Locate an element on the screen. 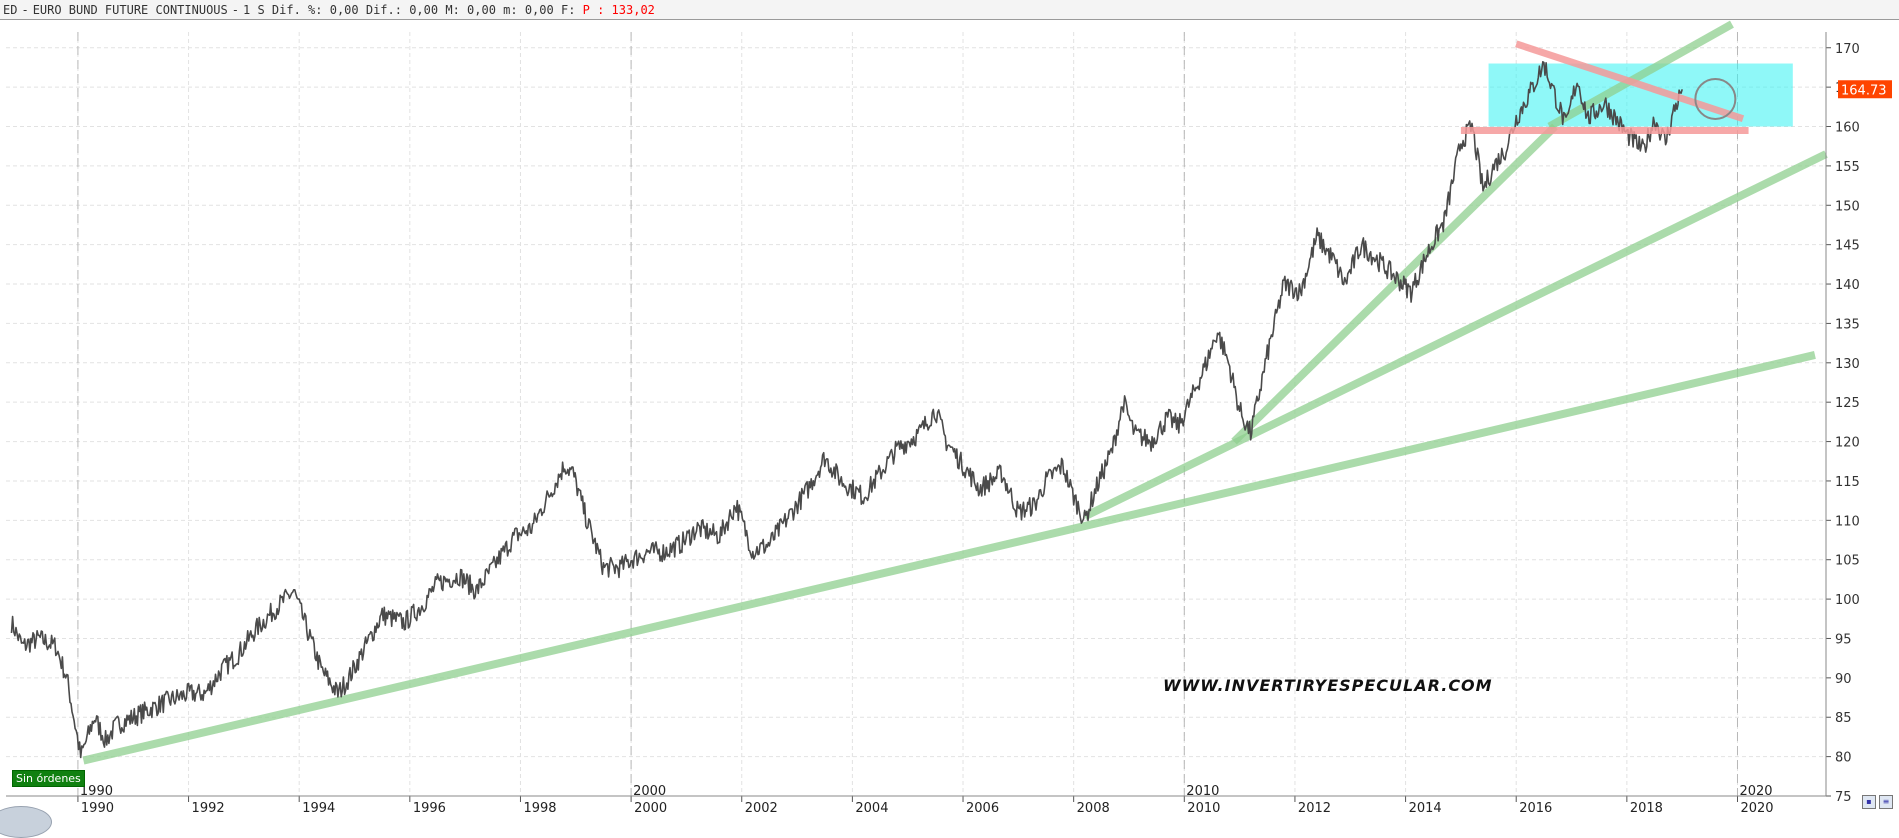 Image resolution: width=1899 pixels, height=838 pixels. x-tick-label: 1998 is located at coordinates (539, 808).